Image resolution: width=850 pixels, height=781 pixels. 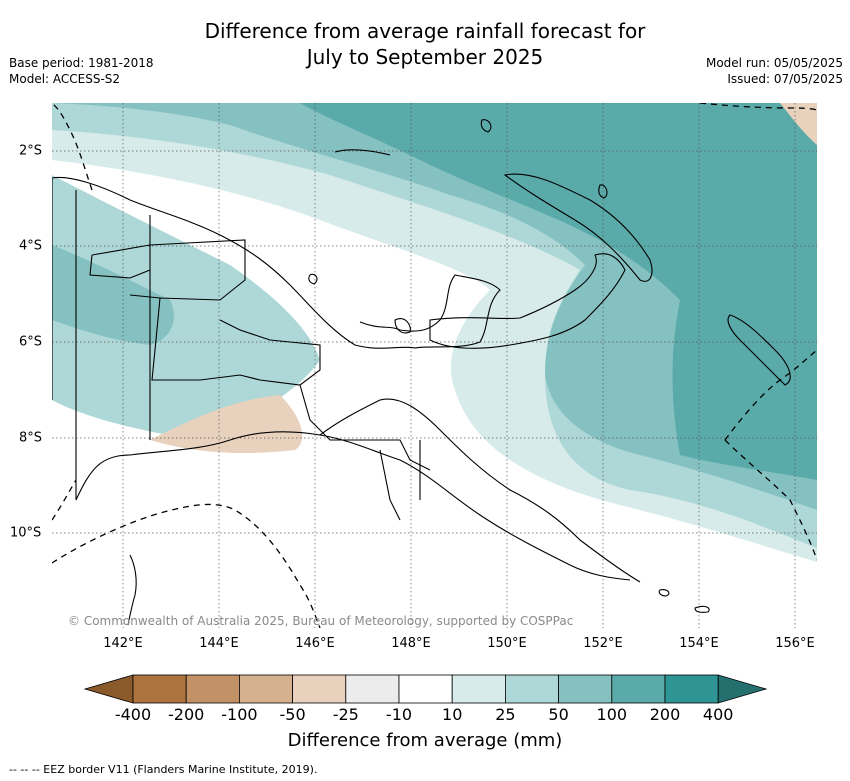 I want to click on torres-strait-coast, so click(x=132, y=590).